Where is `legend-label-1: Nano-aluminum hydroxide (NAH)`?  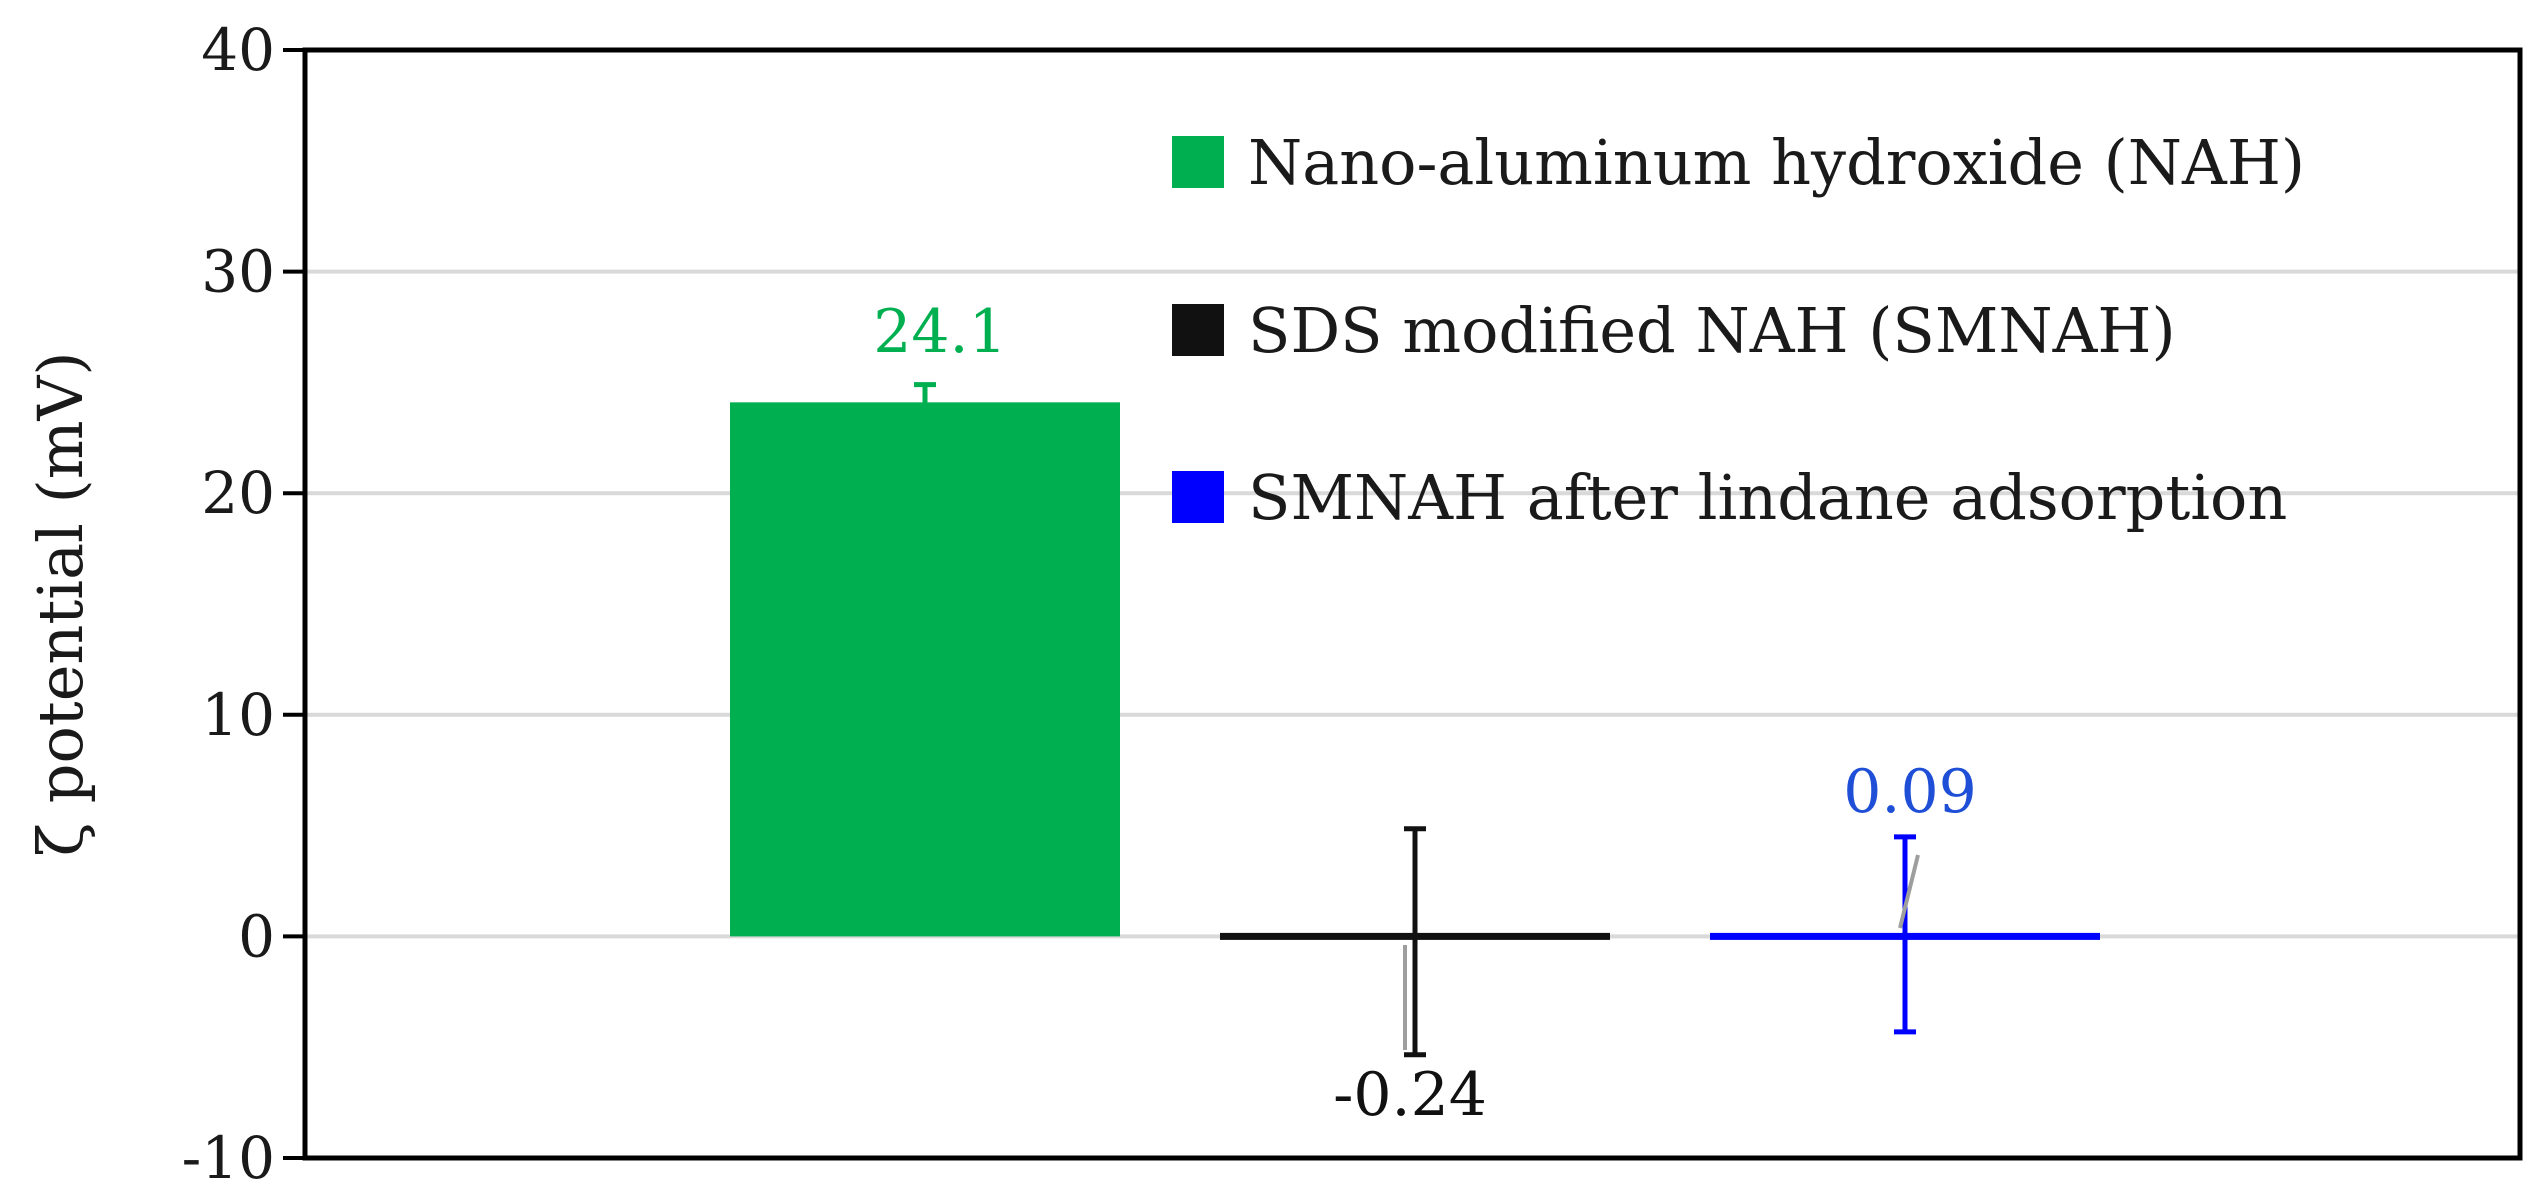
legend-label-1: Nano-aluminum hydroxide (NAH) is located at coordinates (1776, 162).